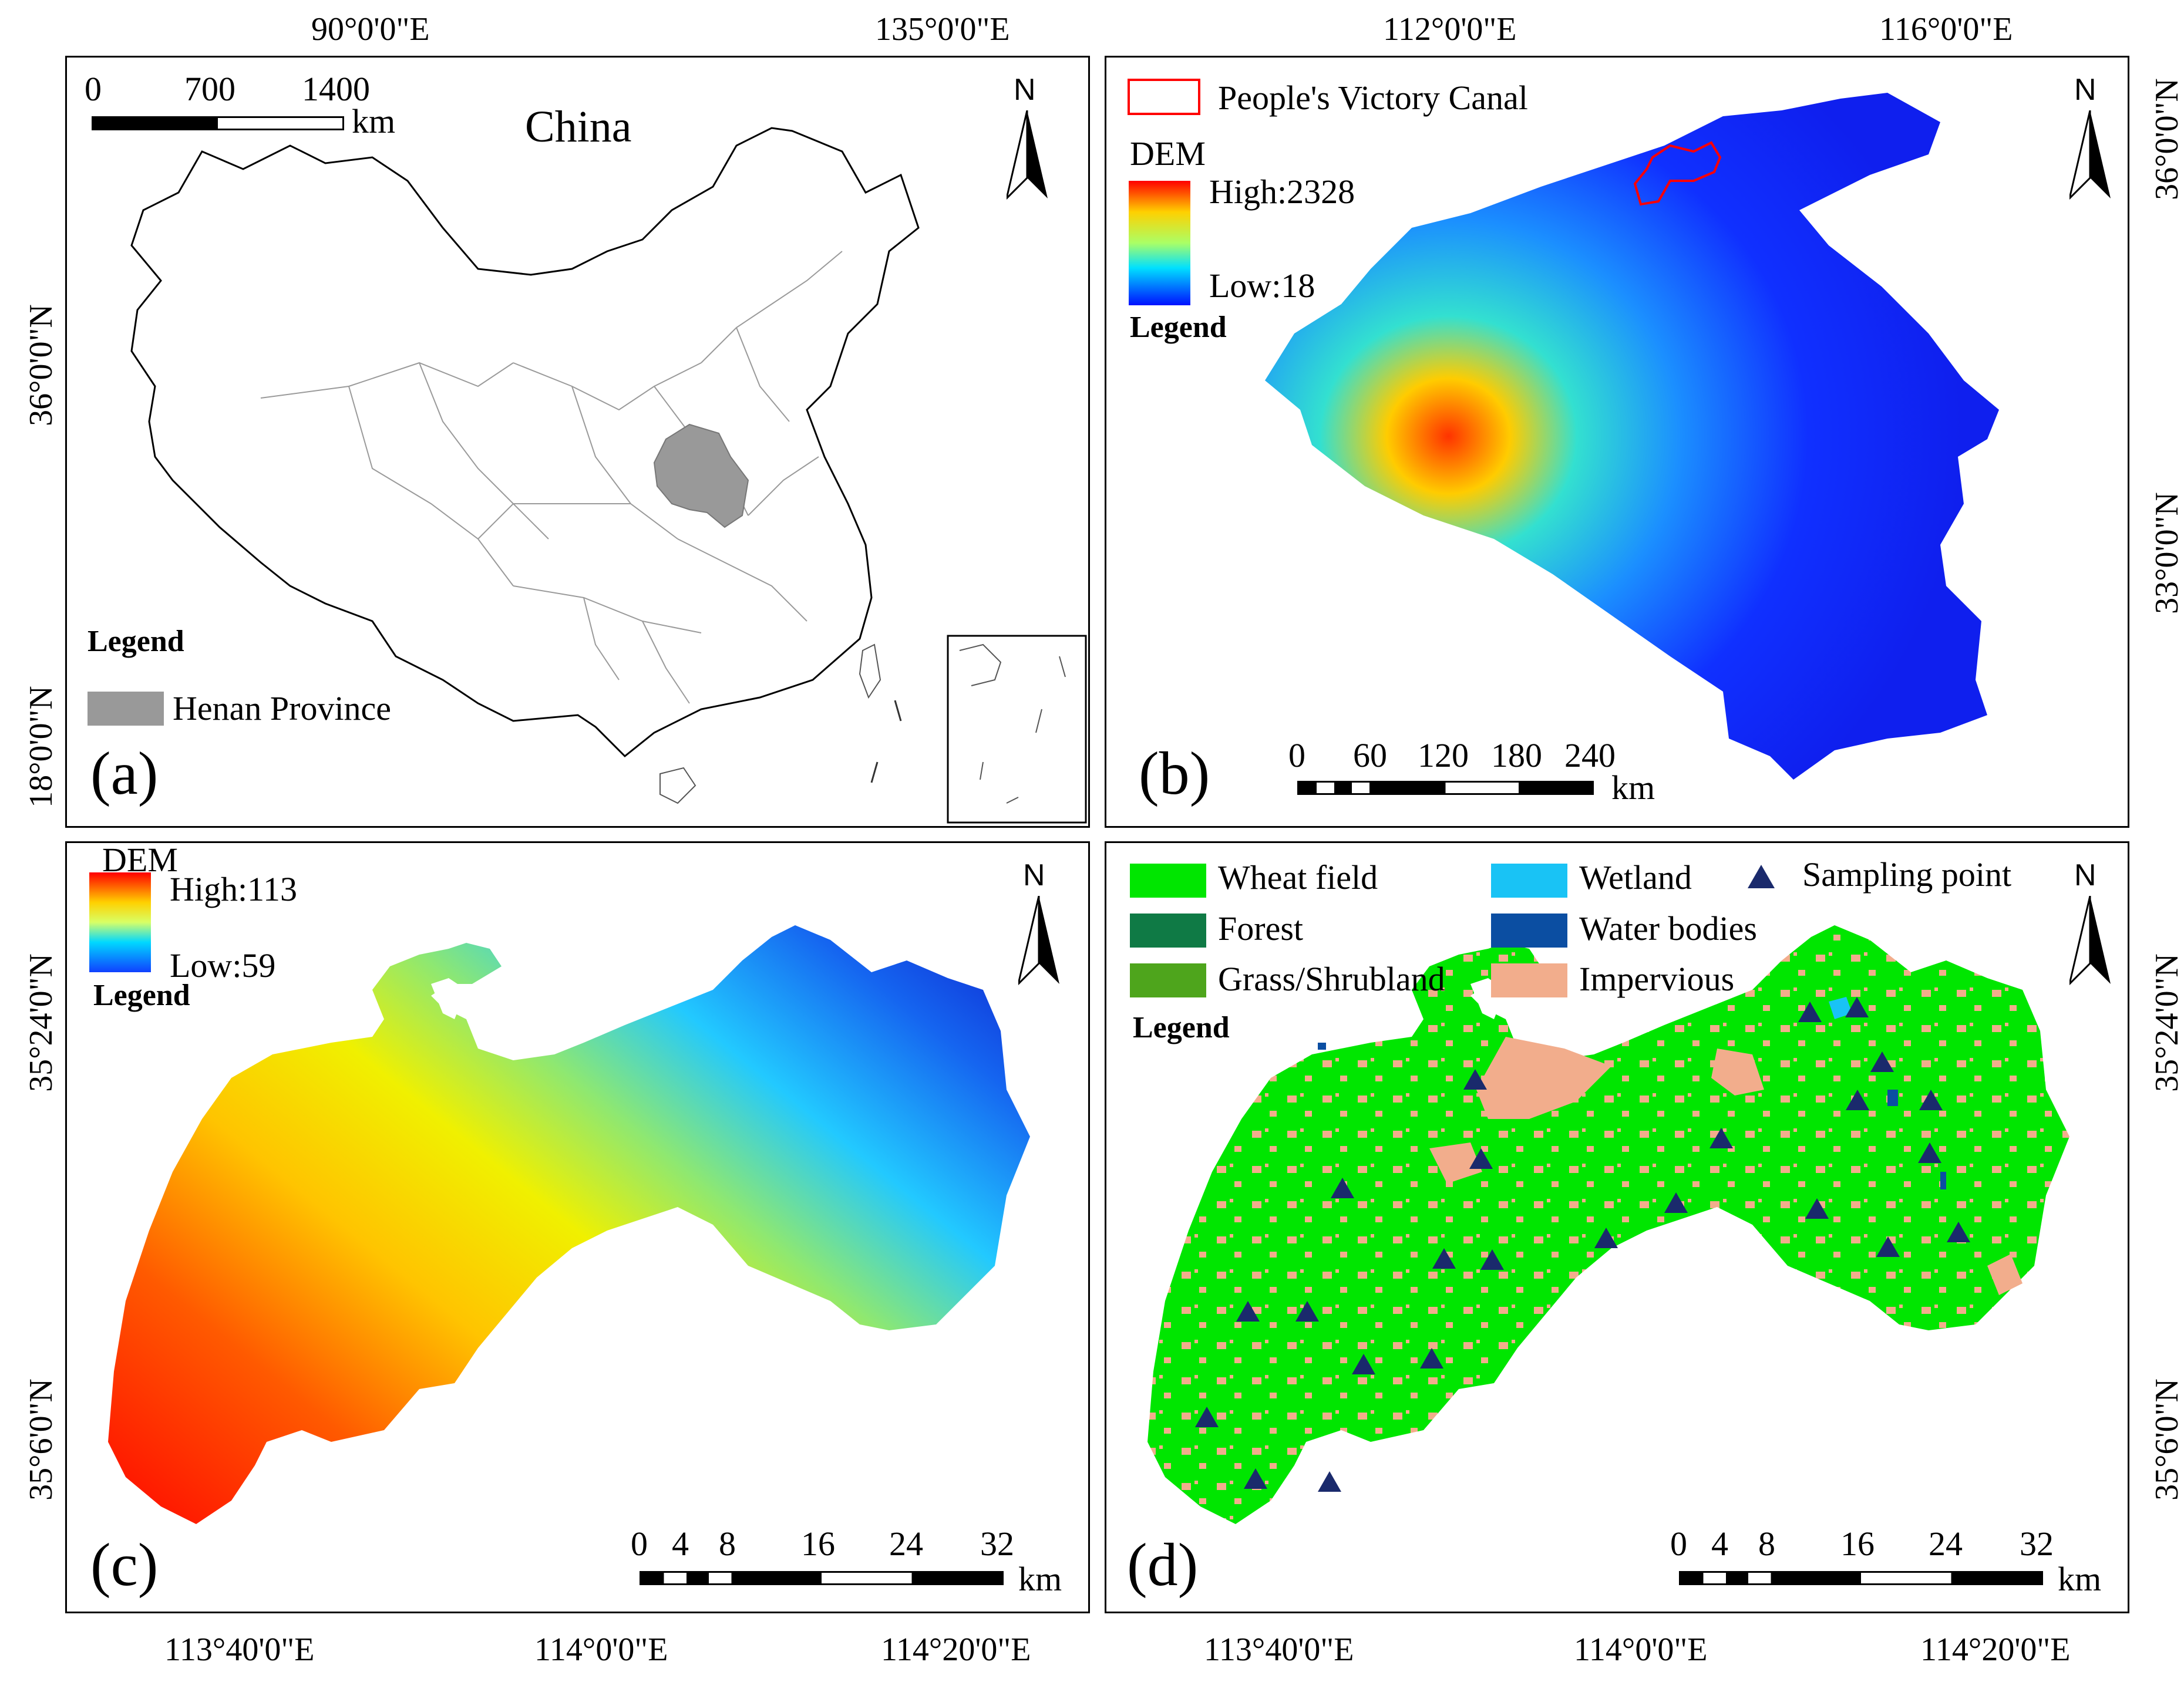  I want to click on coord-right-356n: 35°6'0"N, so click(2166, 1439).